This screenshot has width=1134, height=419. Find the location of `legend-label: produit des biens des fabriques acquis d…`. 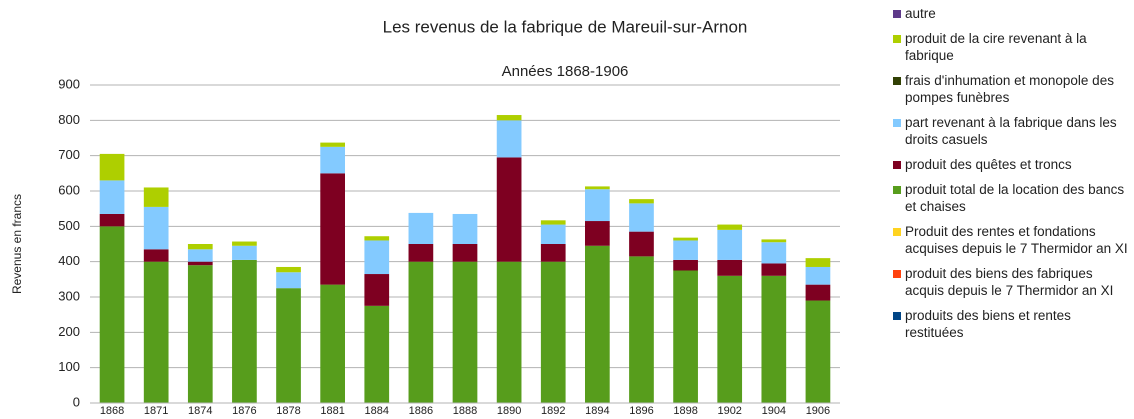

legend-label: produit des biens des fabriques acquis d… is located at coordinates (1009, 282).